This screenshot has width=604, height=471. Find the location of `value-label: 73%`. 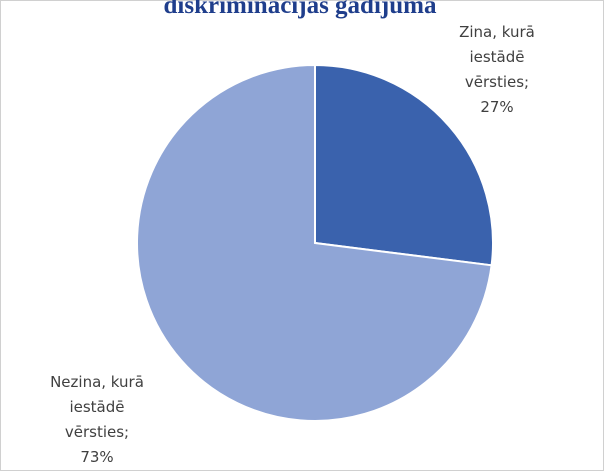

value-label: 73% is located at coordinates (97, 457).